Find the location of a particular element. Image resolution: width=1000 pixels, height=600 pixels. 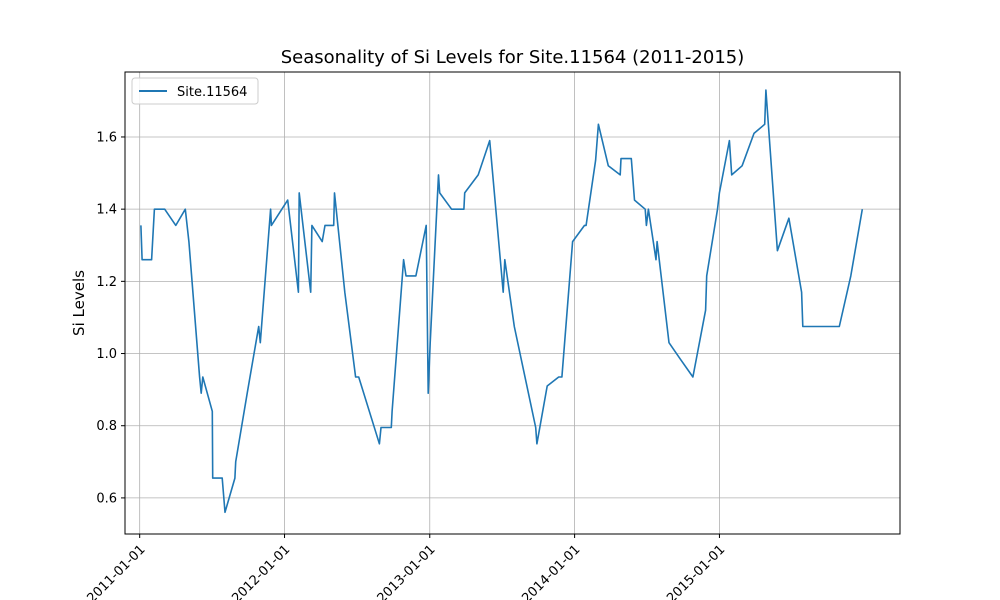

y-tick-label: 0.6 is located at coordinates (106, 498).